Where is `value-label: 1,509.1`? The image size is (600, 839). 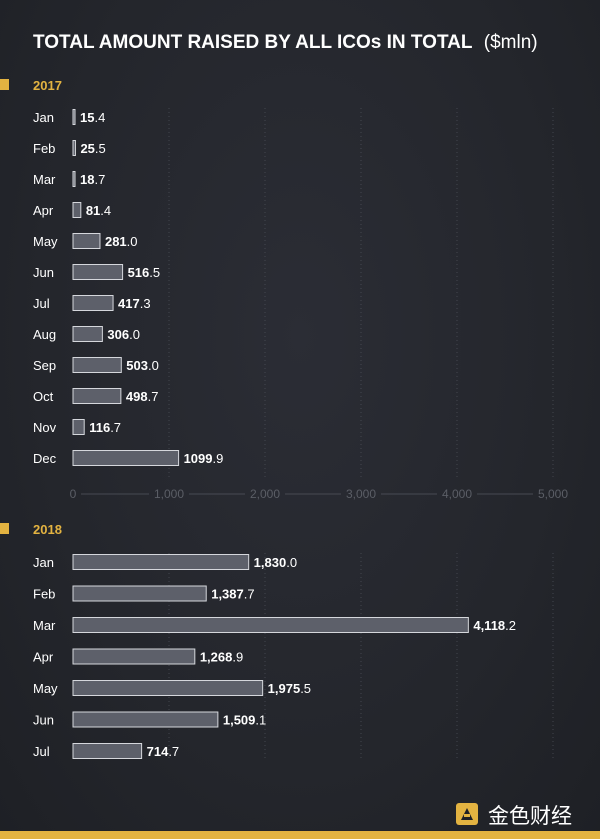 value-label: 1,509.1 is located at coordinates (244, 720).